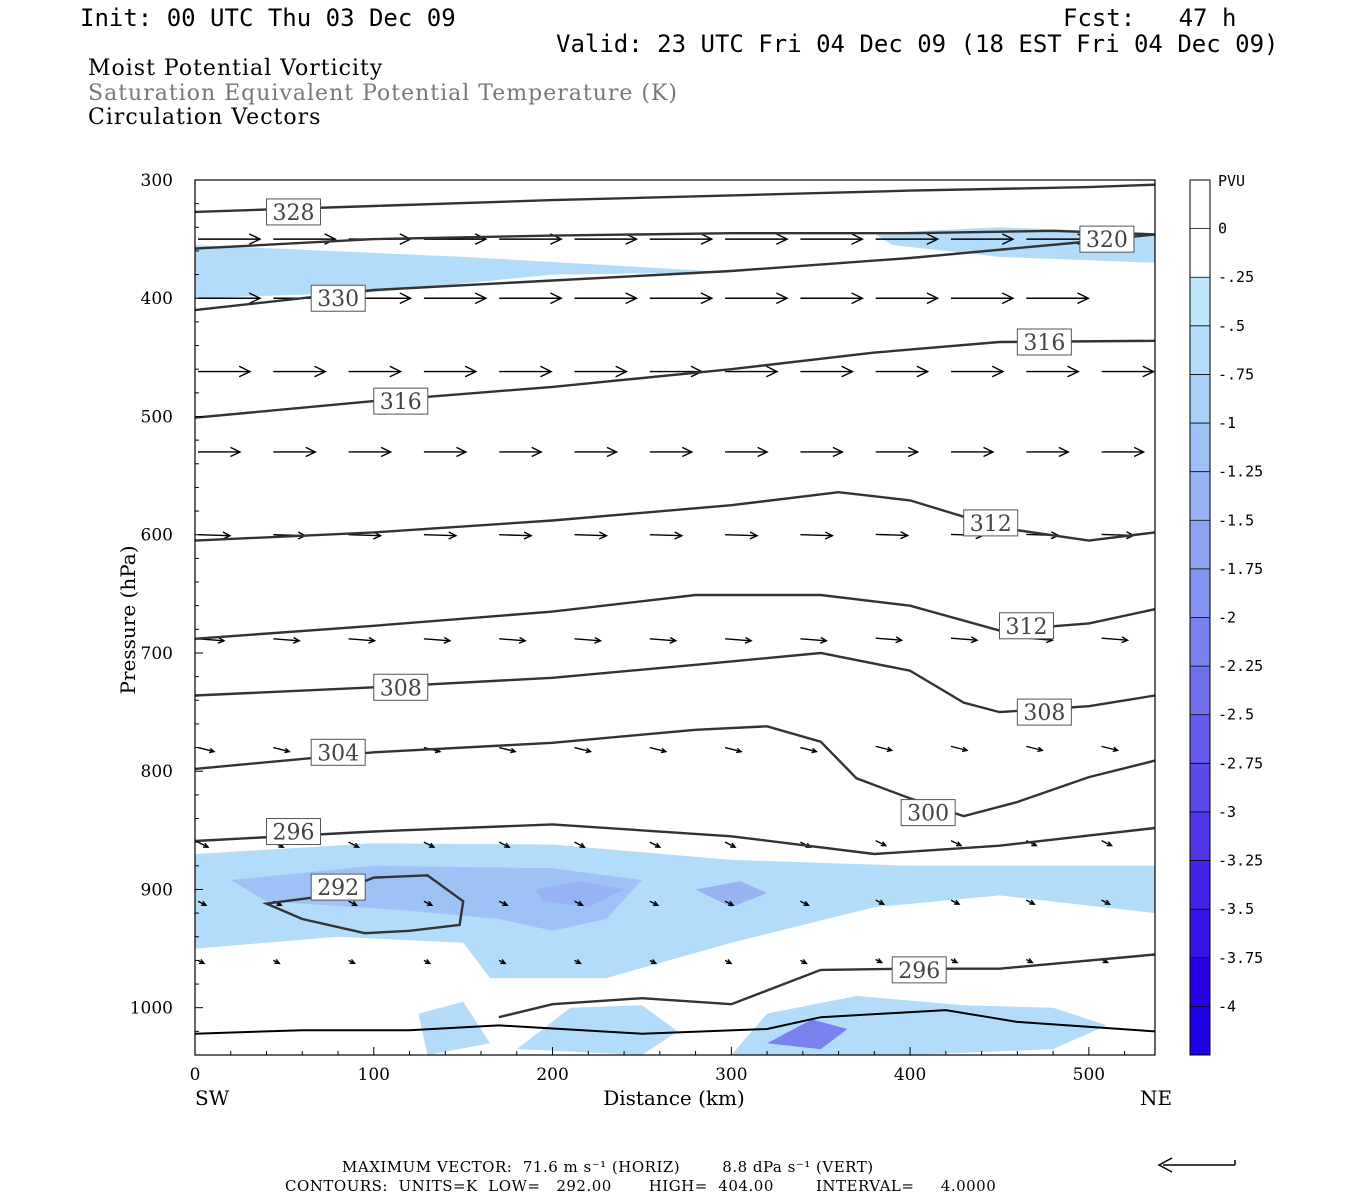 The height and width of the screenshot is (1200, 1350). Describe the element at coordinates (1240, 472) in the screenshot. I see `colorbar-label-5: -1.25` at that location.